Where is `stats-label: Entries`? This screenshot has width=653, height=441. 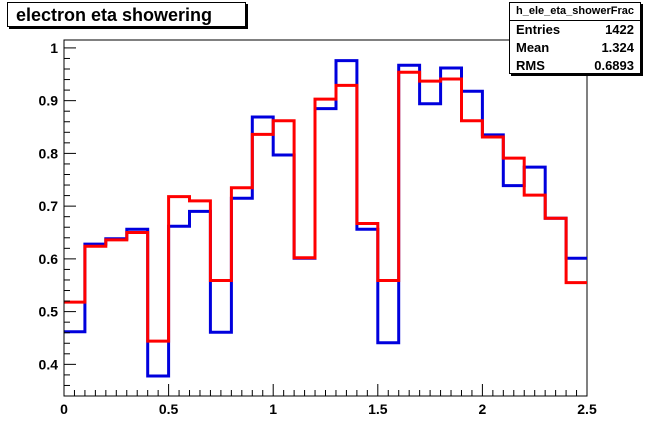
stats-label: Entries is located at coordinates (538, 29).